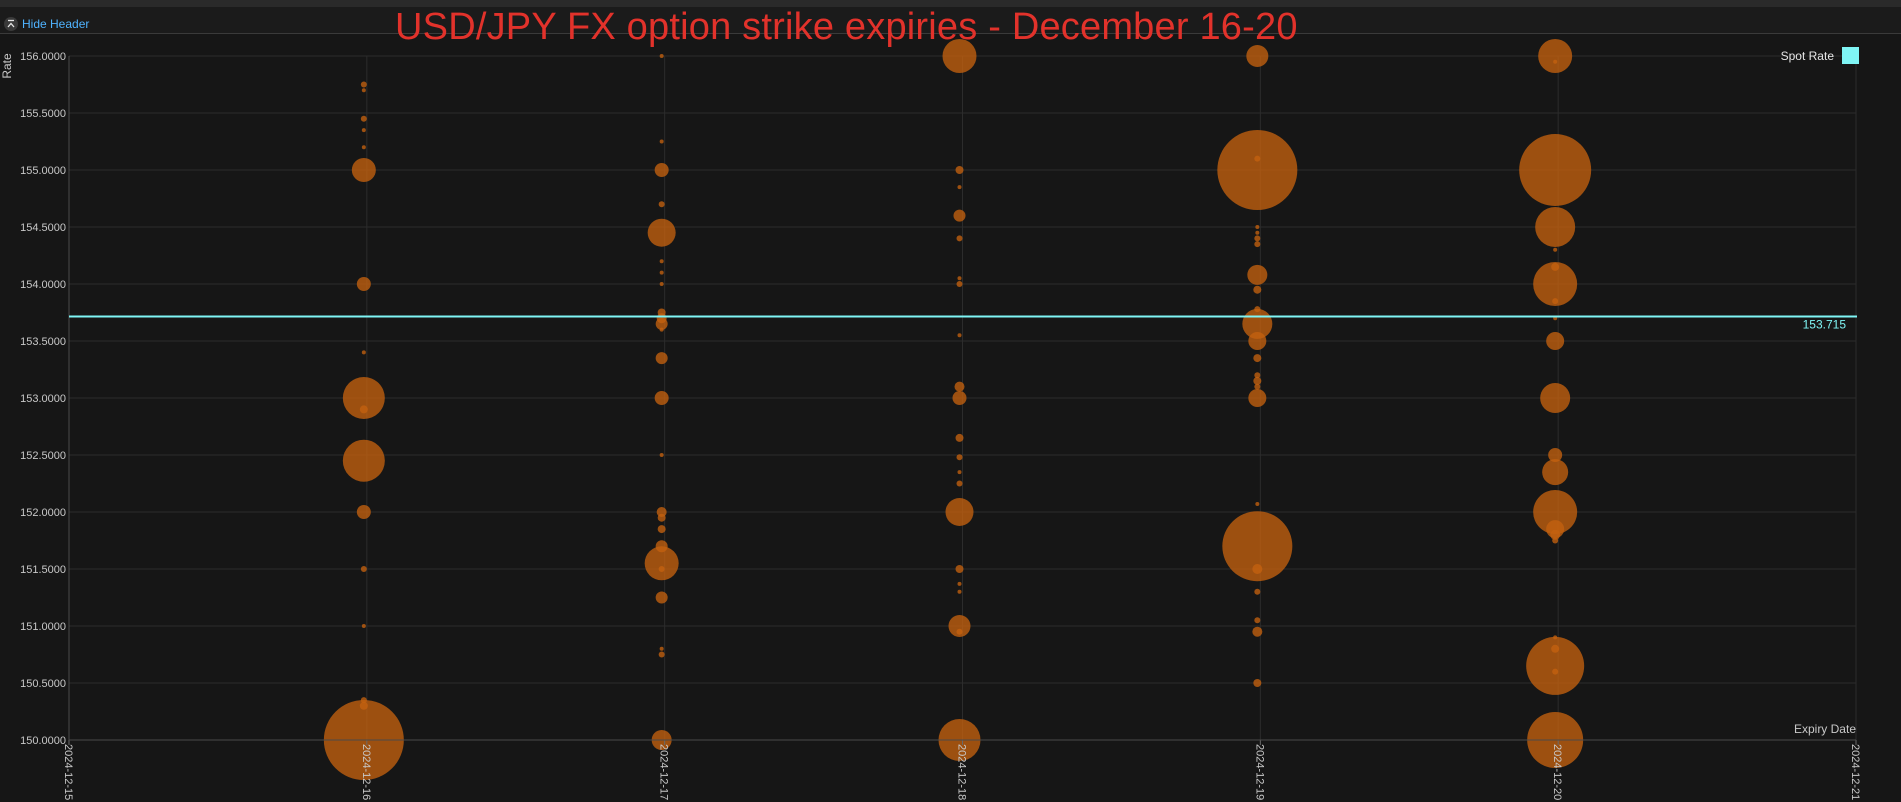  Describe the element at coordinates (1820, 55) in the screenshot. I see `chart-legend: Spot Rate` at that location.